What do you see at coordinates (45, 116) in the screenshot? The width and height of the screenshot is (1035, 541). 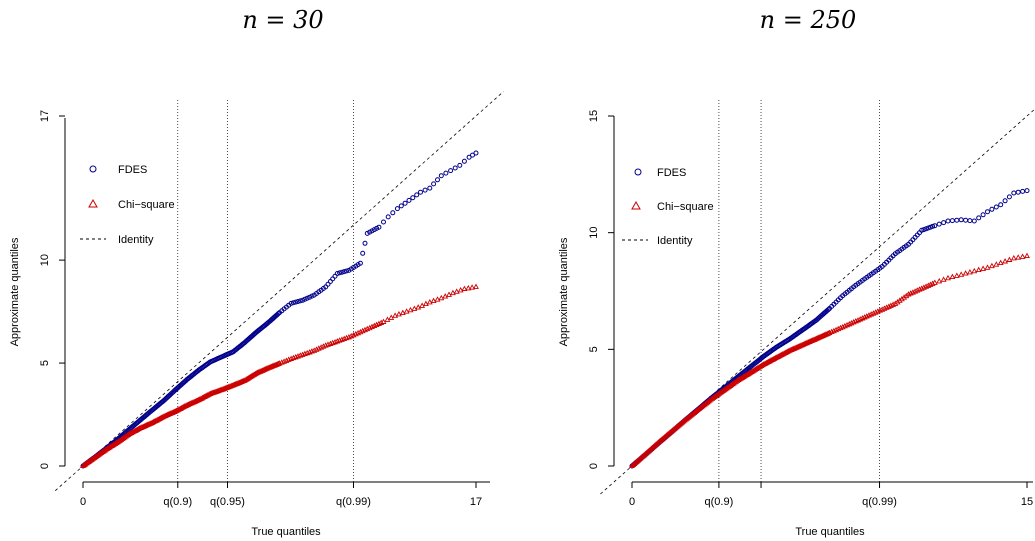 I see `y-tick-label: 17` at bounding box center [45, 116].